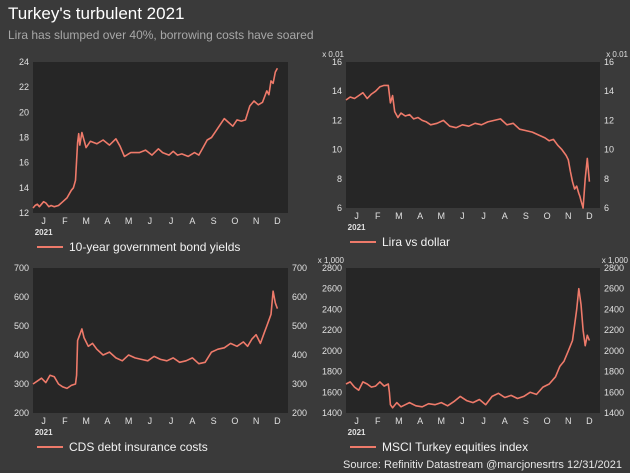 This screenshot has width=630, height=473. I want to click on y-tick-label-right: 2400, so click(614, 309).